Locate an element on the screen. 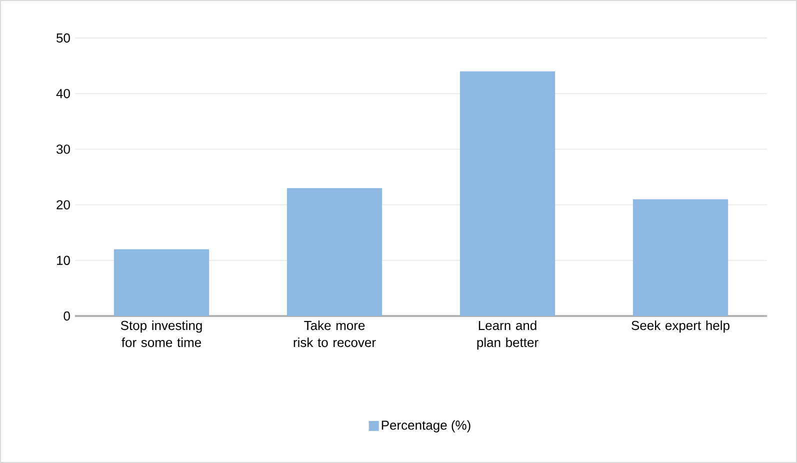 Image resolution: width=797 pixels, height=463 pixels. y-tick-label: 10 is located at coordinates (63, 260).